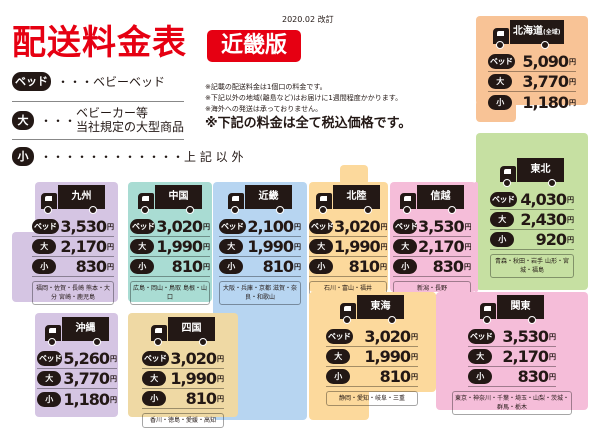 The height and width of the screenshot is (434, 600). I want to click on truck-icon: 東海, so click(372, 310).